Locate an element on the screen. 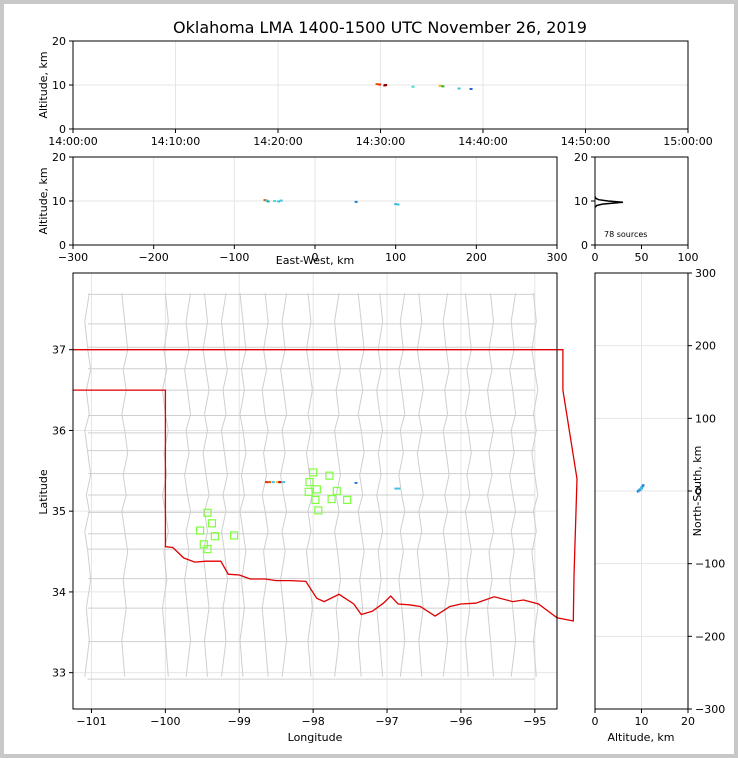  y-tick-label: −300 is located at coordinates (710, 709).